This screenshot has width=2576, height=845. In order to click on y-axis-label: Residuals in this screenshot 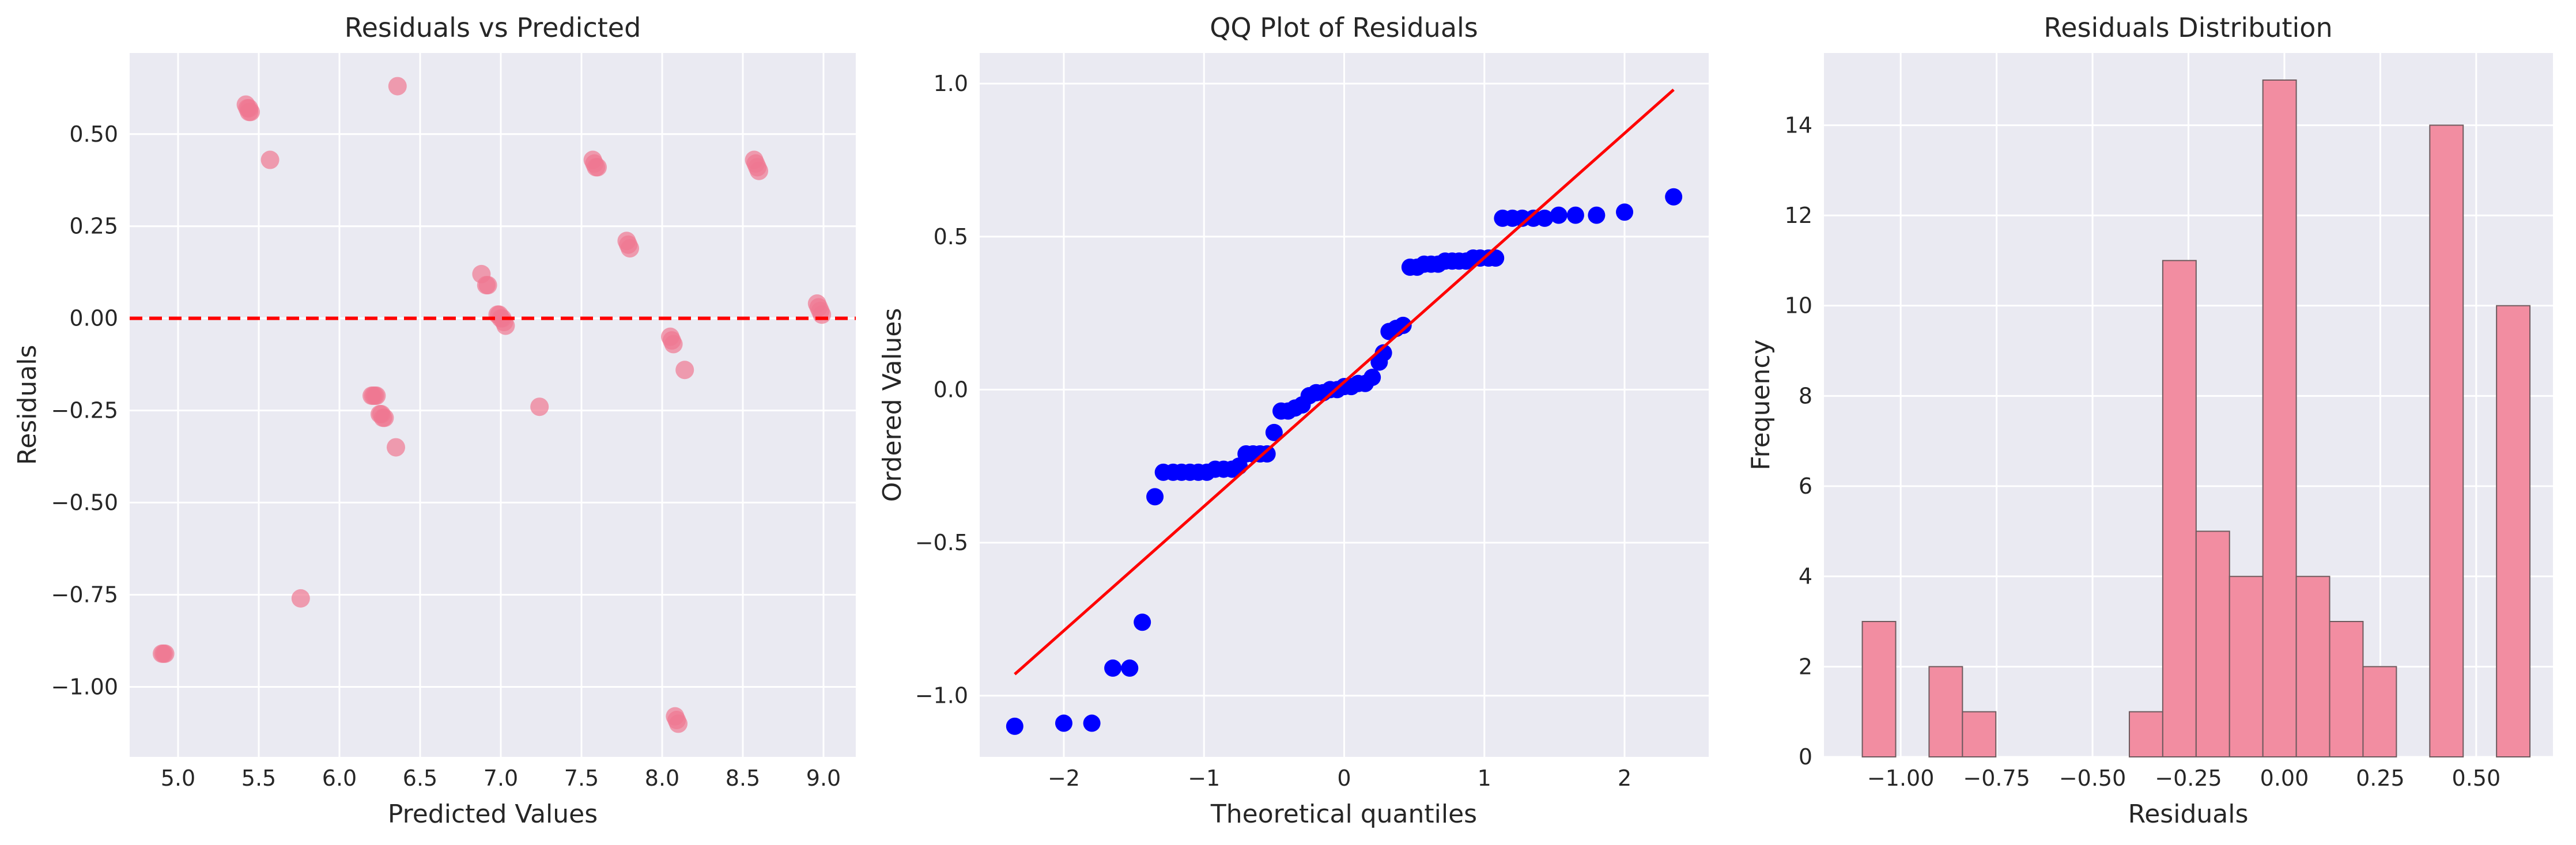, I will do `click(27, 405)`.